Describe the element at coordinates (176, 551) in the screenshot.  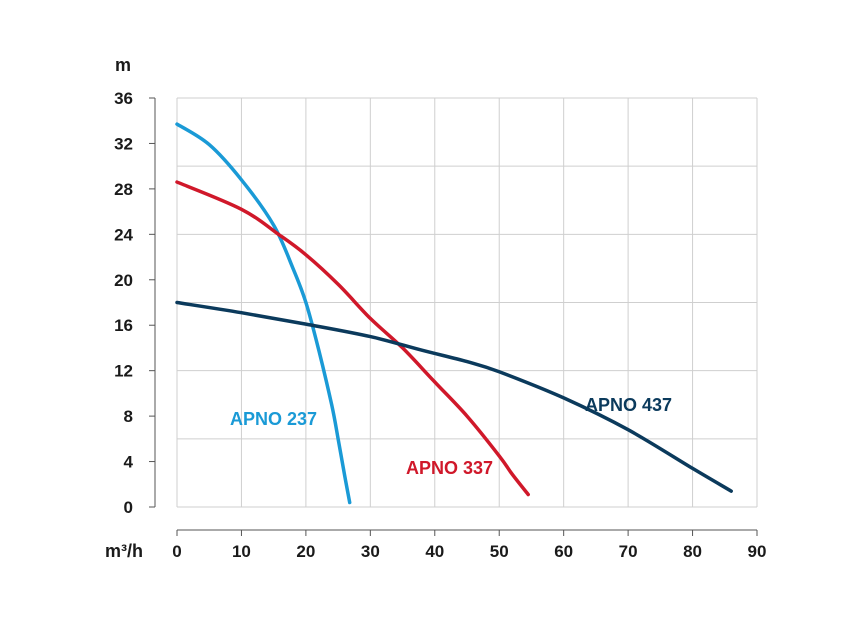
I see `x-tick-label: 0` at that location.